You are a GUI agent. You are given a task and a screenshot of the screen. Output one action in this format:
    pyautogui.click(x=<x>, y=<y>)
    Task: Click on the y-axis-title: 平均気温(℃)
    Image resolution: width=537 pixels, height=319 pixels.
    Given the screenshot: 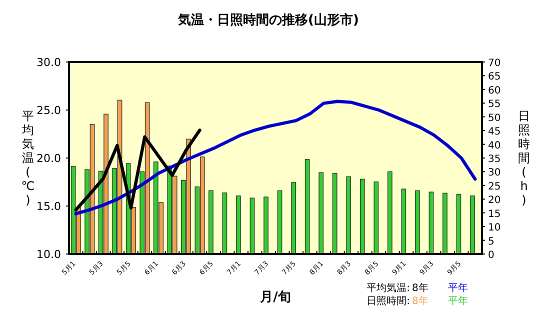 What is the action you would take?
    pyautogui.click(x=28, y=158)
    